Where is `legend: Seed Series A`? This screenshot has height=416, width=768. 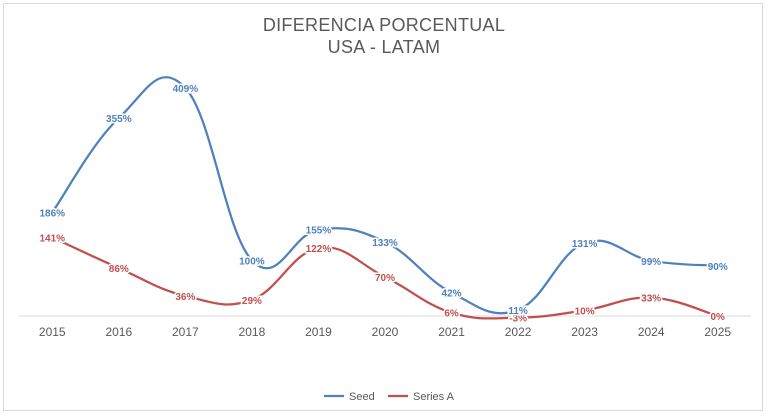 legend: Seed Series A is located at coordinates (389, 397).